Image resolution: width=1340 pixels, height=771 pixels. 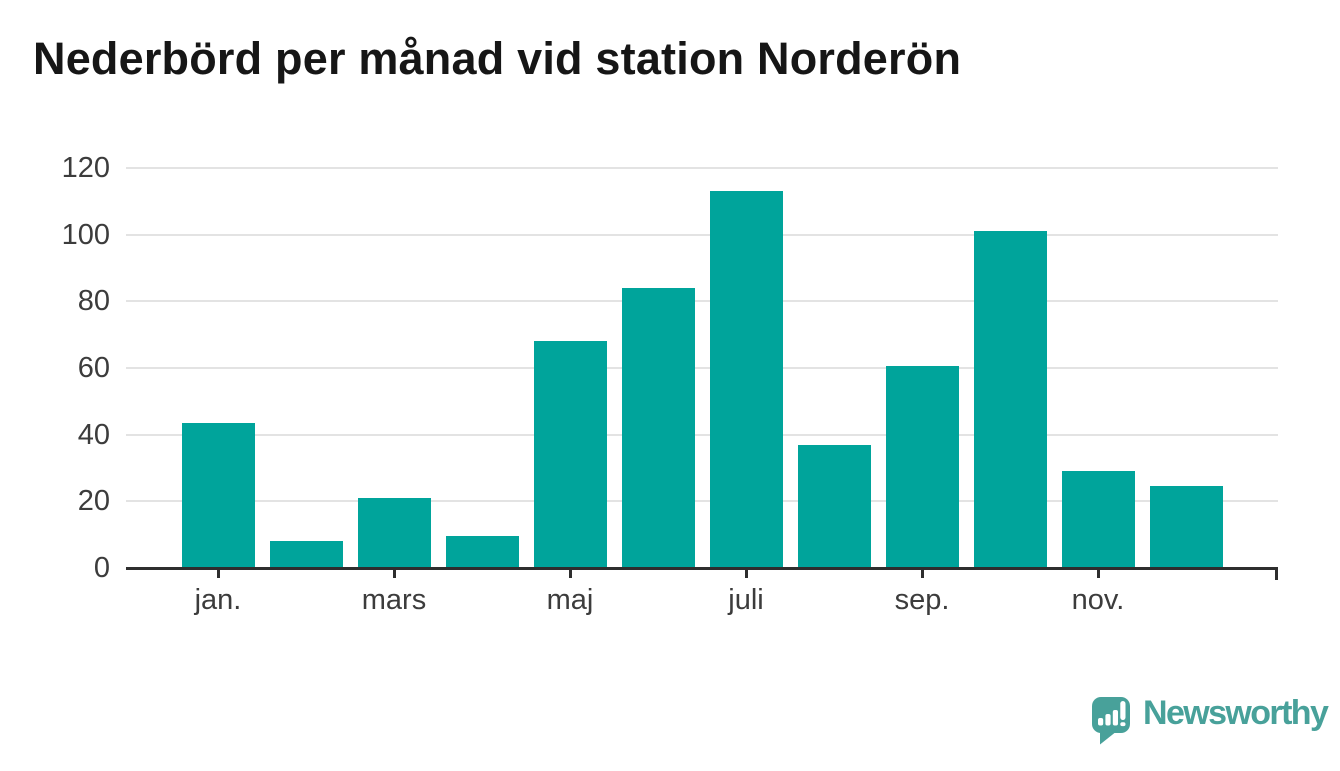 I want to click on x-axis-end-cap, so click(x=1276, y=573).